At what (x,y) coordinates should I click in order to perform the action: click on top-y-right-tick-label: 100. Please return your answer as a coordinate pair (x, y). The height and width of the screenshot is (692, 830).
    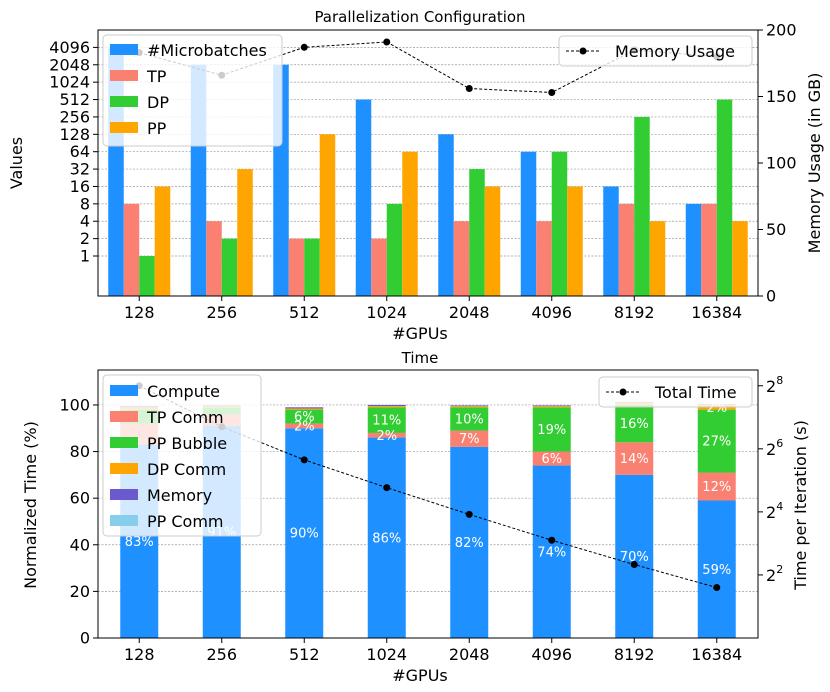
    Looking at the image, I should click on (781, 163).